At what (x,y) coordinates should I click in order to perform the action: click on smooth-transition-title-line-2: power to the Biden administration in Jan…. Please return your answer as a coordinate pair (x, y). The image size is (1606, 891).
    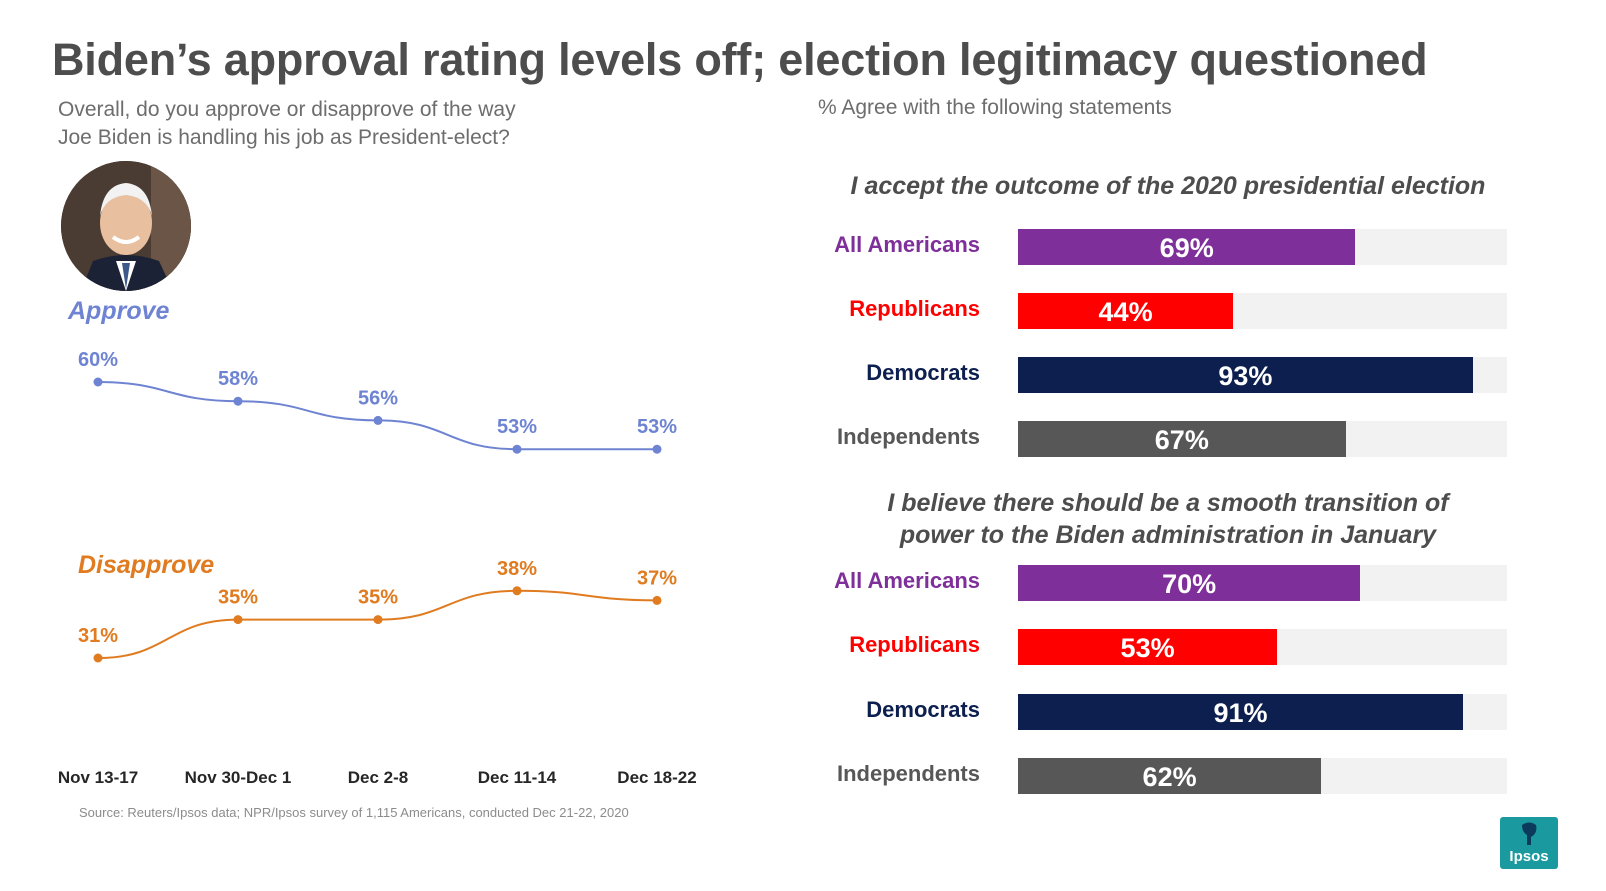
    Looking at the image, I should click on (1168, 535).